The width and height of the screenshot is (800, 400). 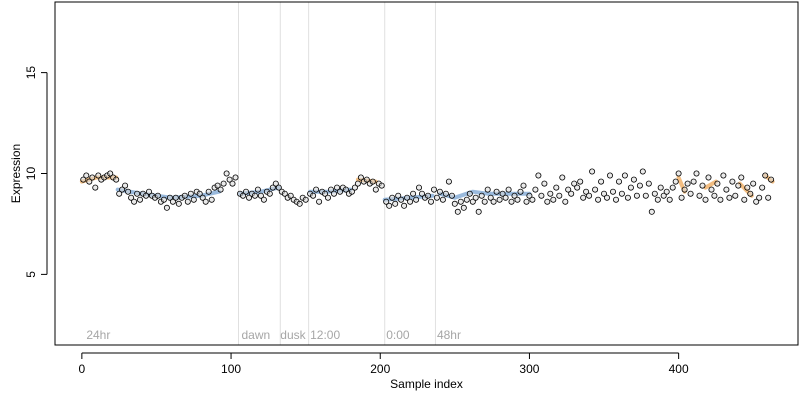 What do you see at coordinates (679, 369) in the screenshot?
I see `x-tick-label: 400` at bounding box center [679, 369].